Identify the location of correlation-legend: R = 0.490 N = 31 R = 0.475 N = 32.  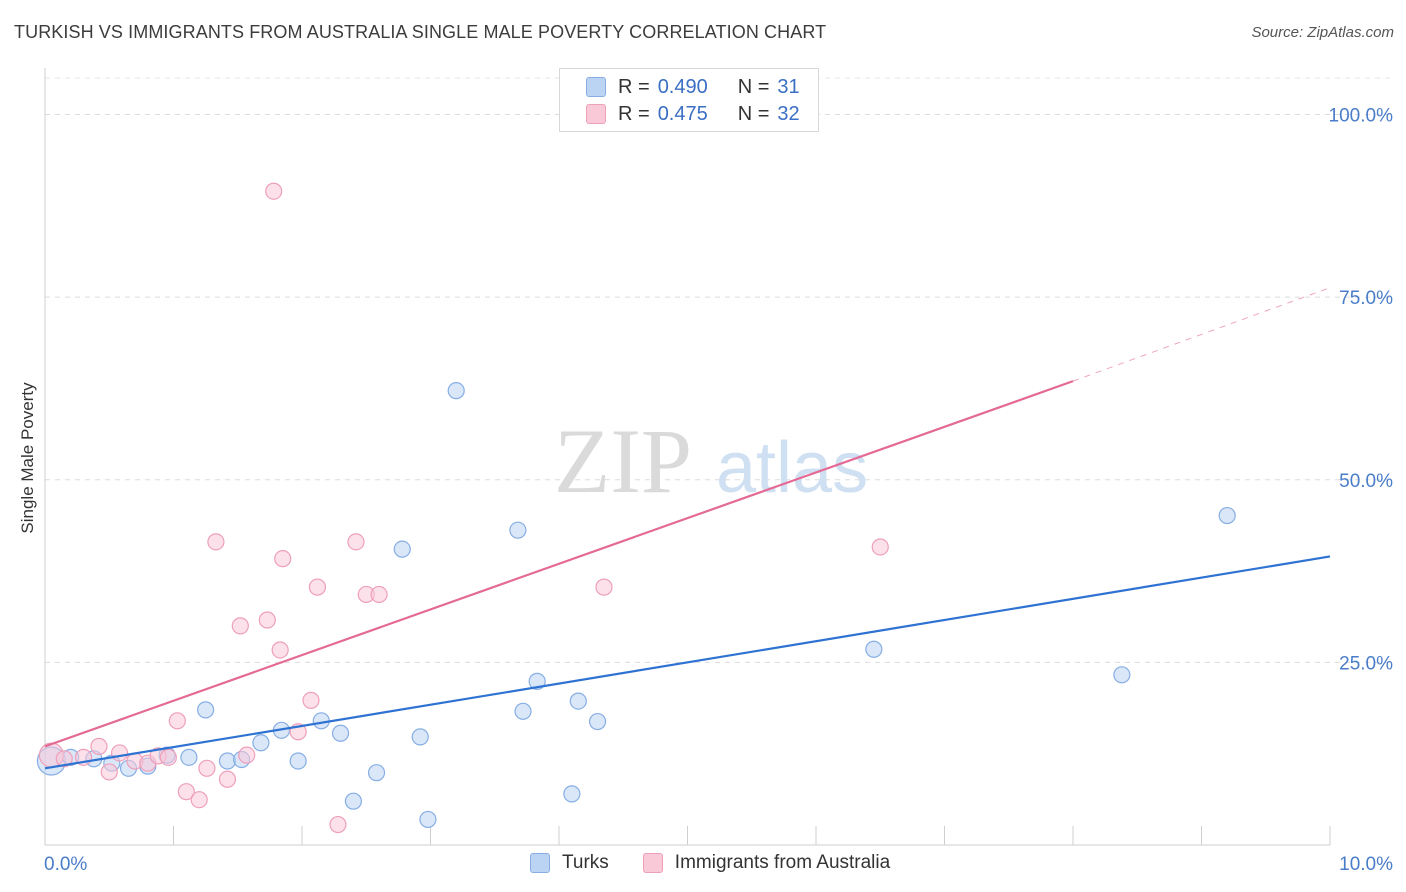
(689, 100).